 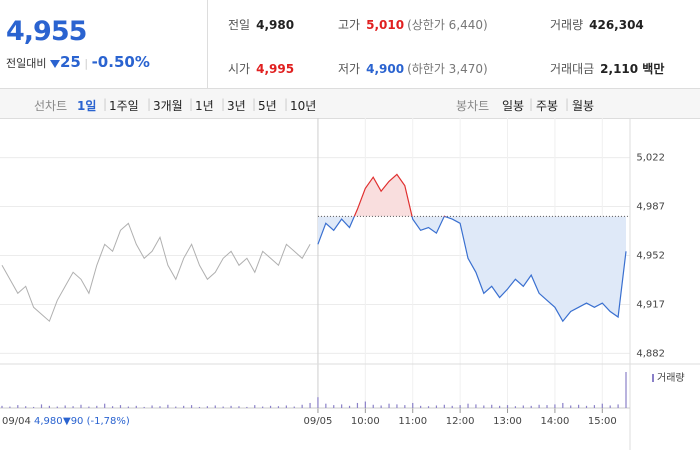 What do you see at coordinates (650, 353) in the screenshot?
I see `y-tick-label: 4,882` at bounding box center [650, 353].